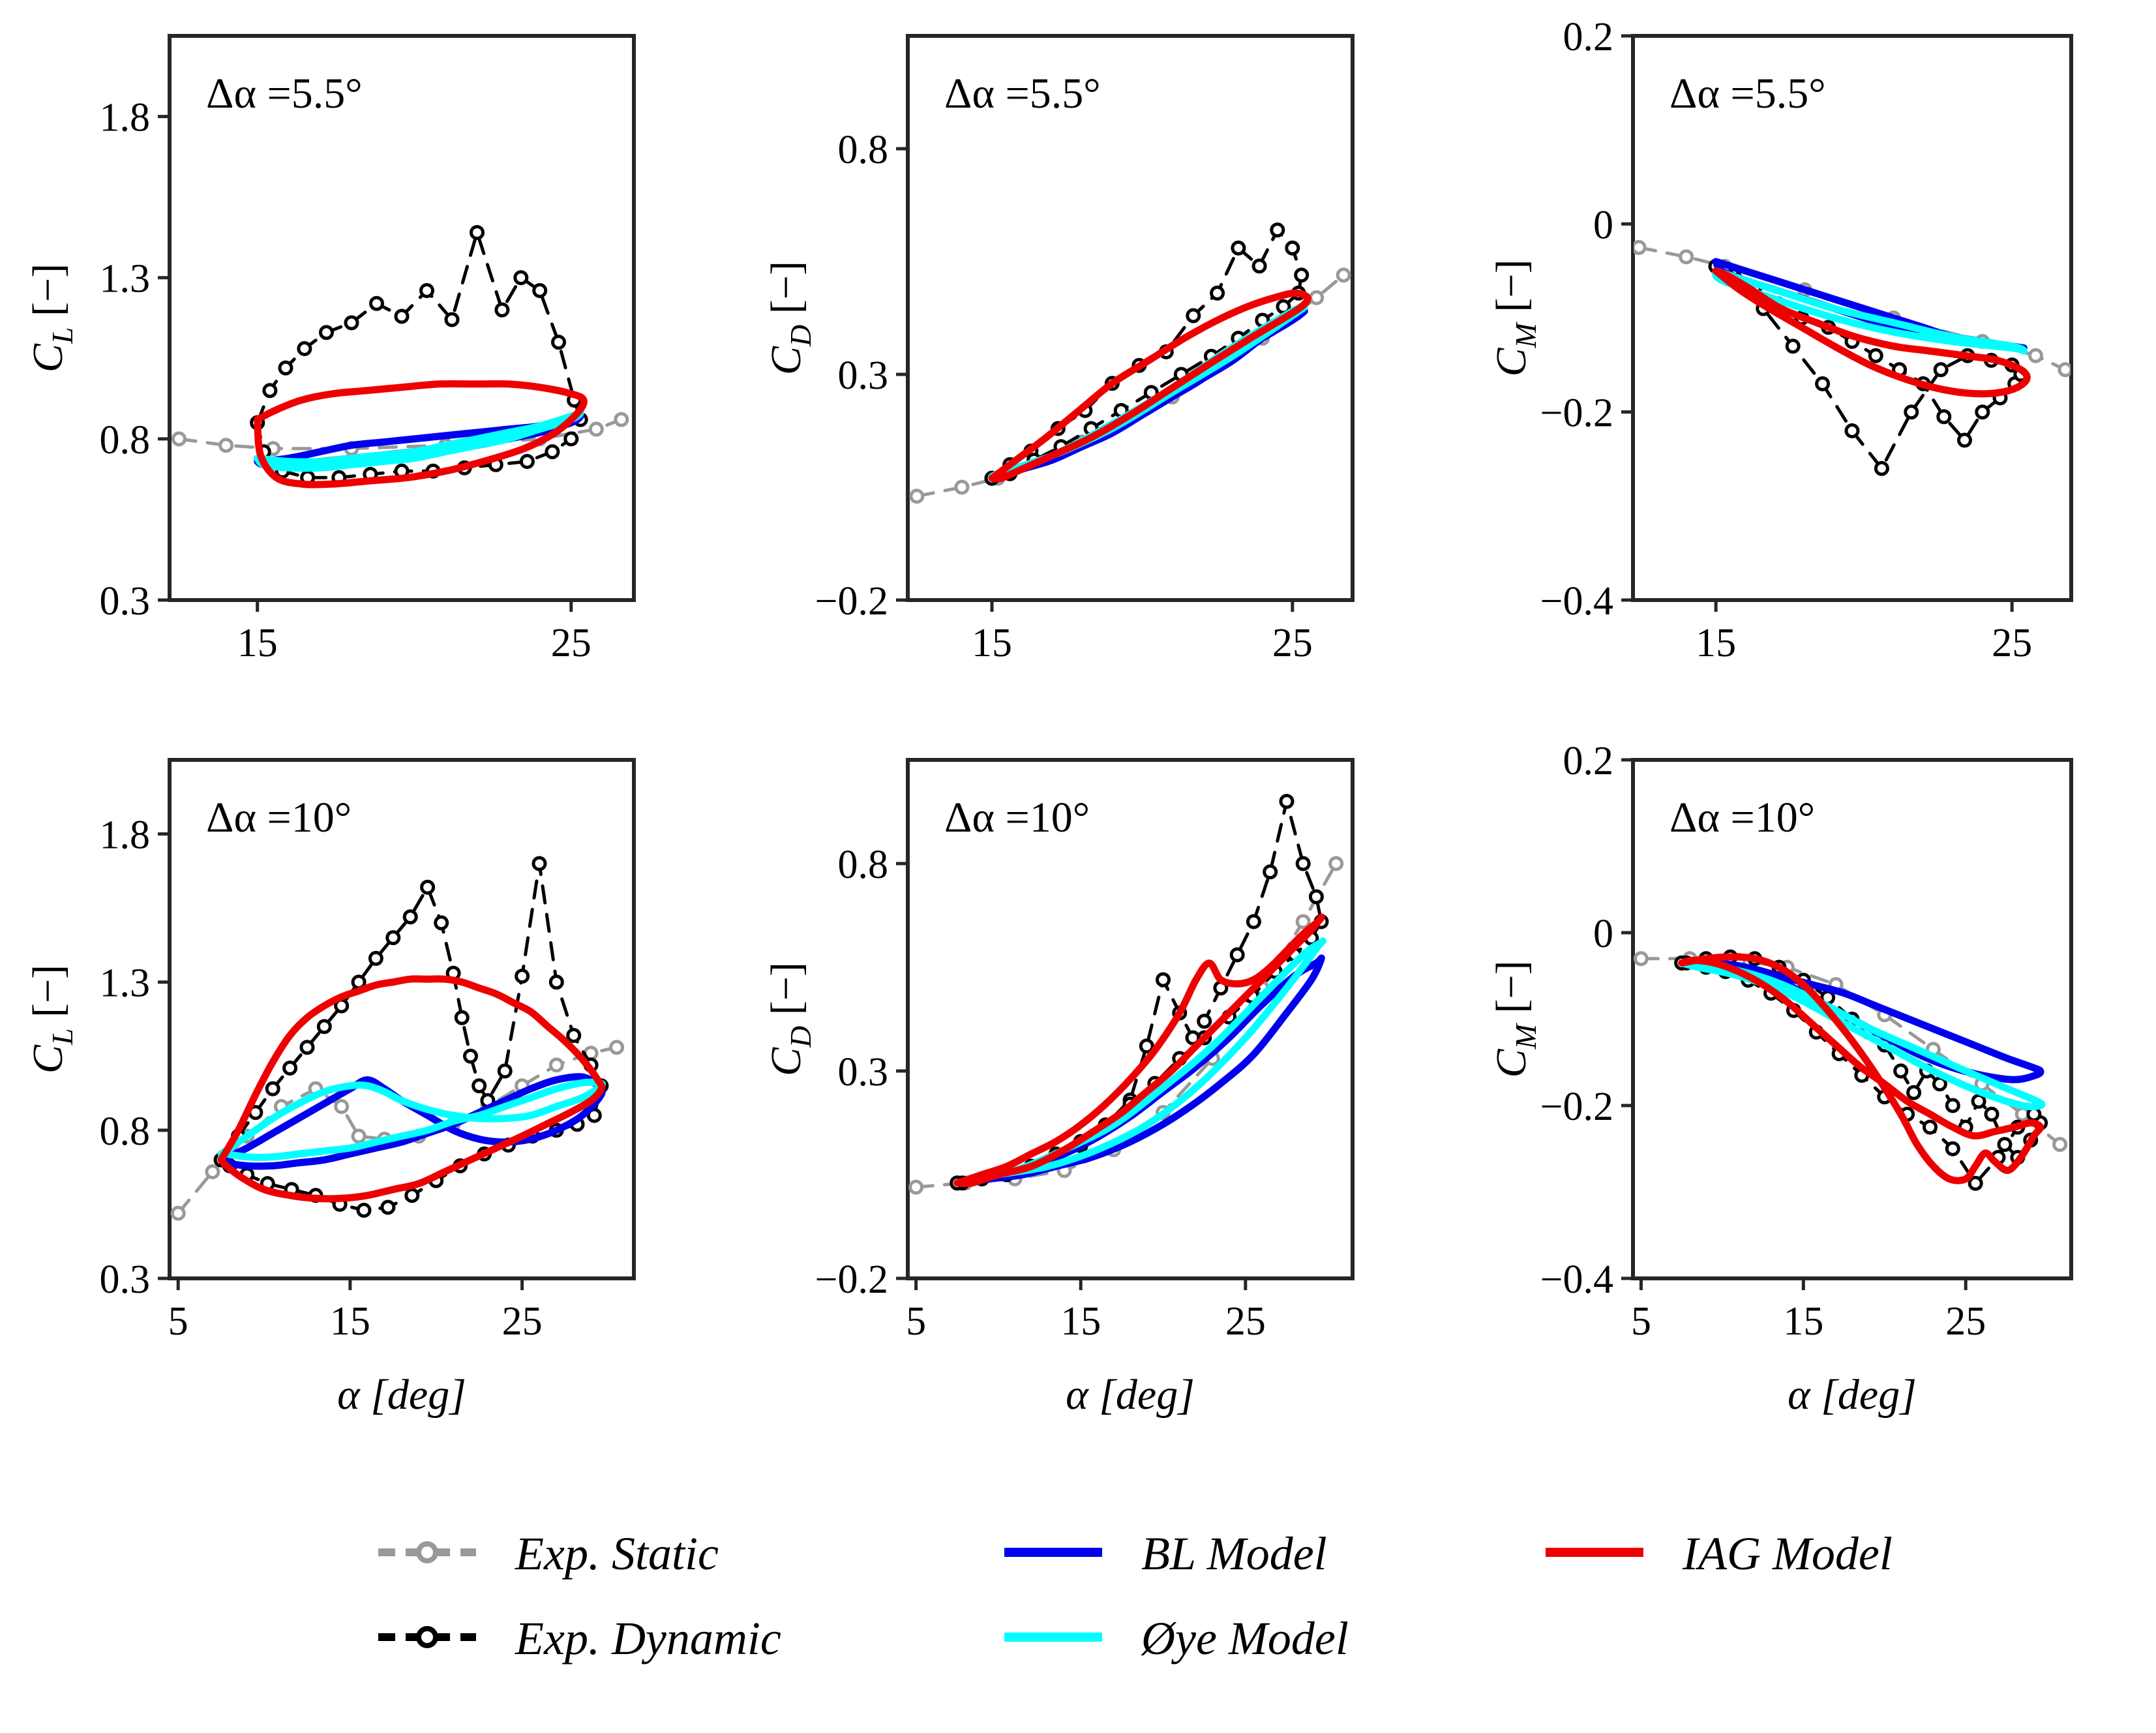 Image resolution: width=2156 pixels, height=1733 pixels. What do you see at coordinates (617, 1554) in the screenshot?
I see `legend-label: Exp. Static` at bounding box center [617, 1554].